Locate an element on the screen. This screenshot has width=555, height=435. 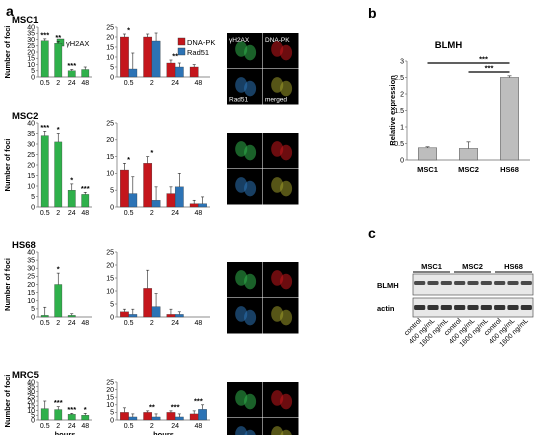
blot-row-label: actin is located at coordinates (386, 308).